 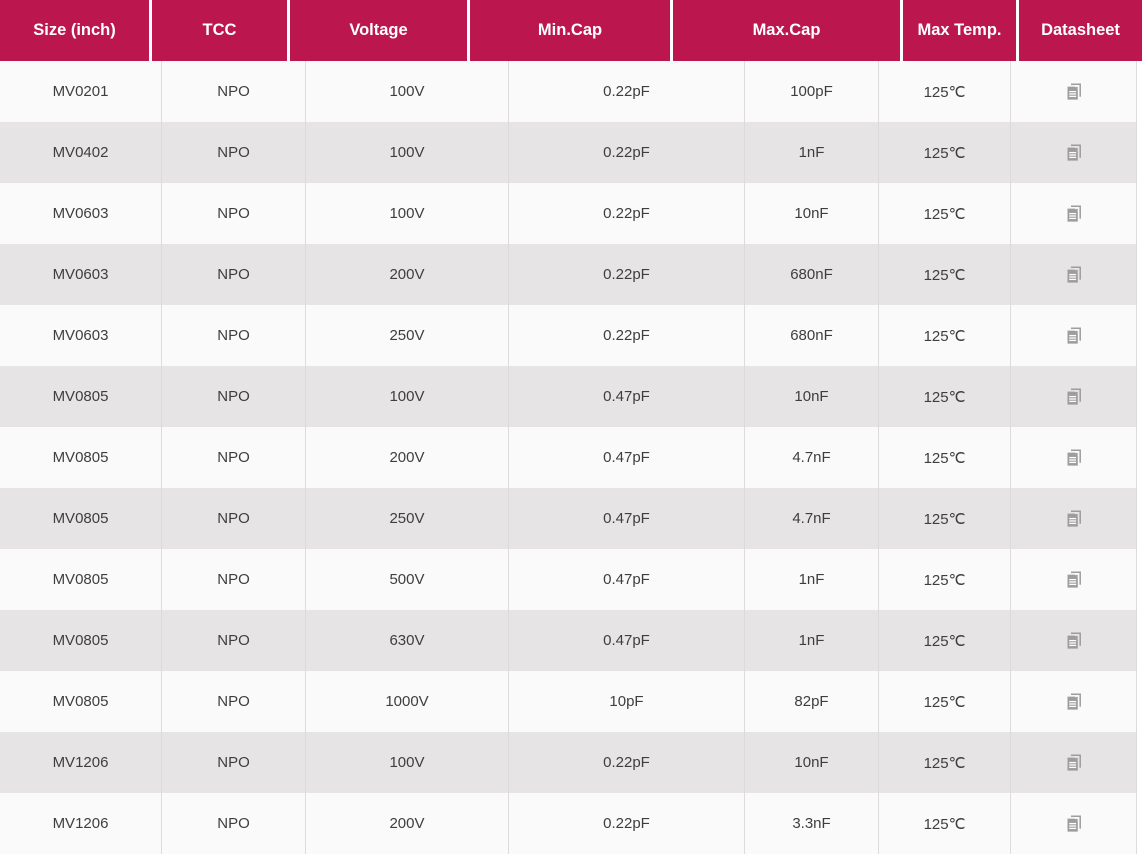 I want to click on table-row: MV0805 NPO 100V 0.47pF 10nF 125℃, so click(x=568, y=396).